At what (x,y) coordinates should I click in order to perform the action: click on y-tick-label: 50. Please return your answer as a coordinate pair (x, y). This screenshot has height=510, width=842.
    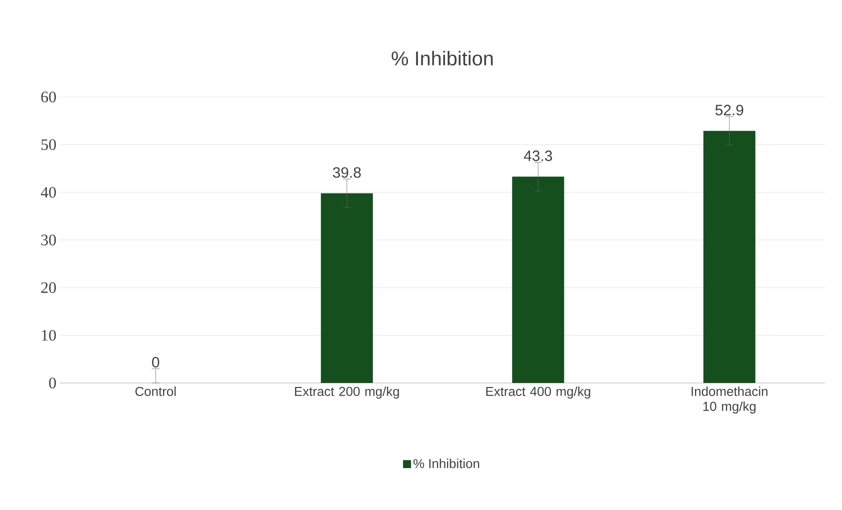
    Looking at the image, I should click on (48, 144).